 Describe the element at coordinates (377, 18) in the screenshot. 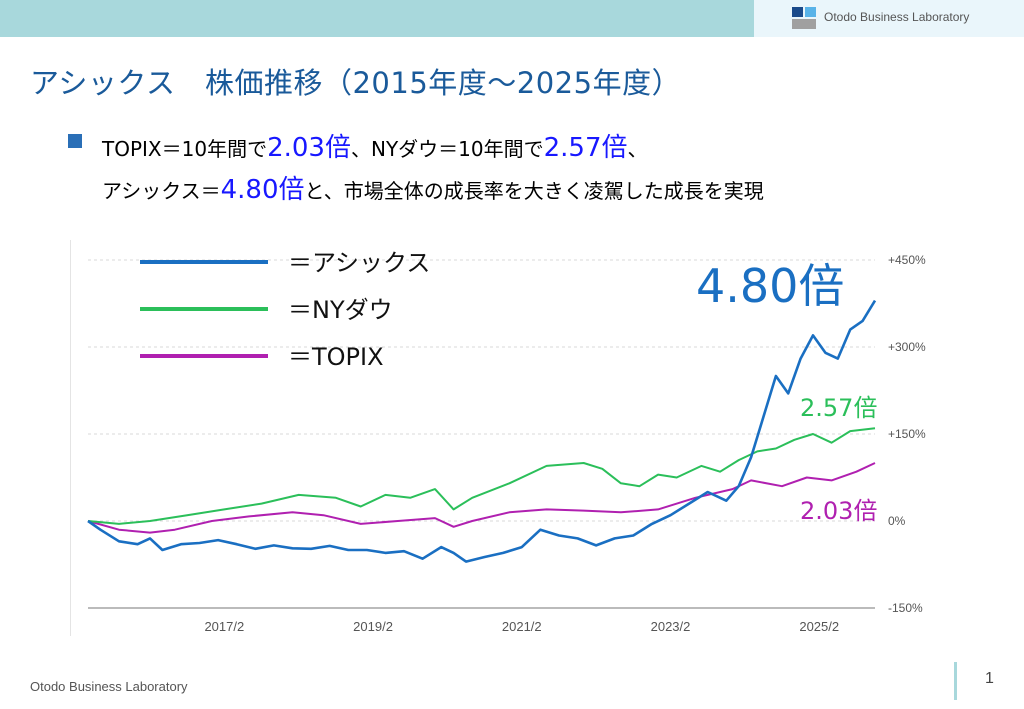

I see `header-bar` at that location.